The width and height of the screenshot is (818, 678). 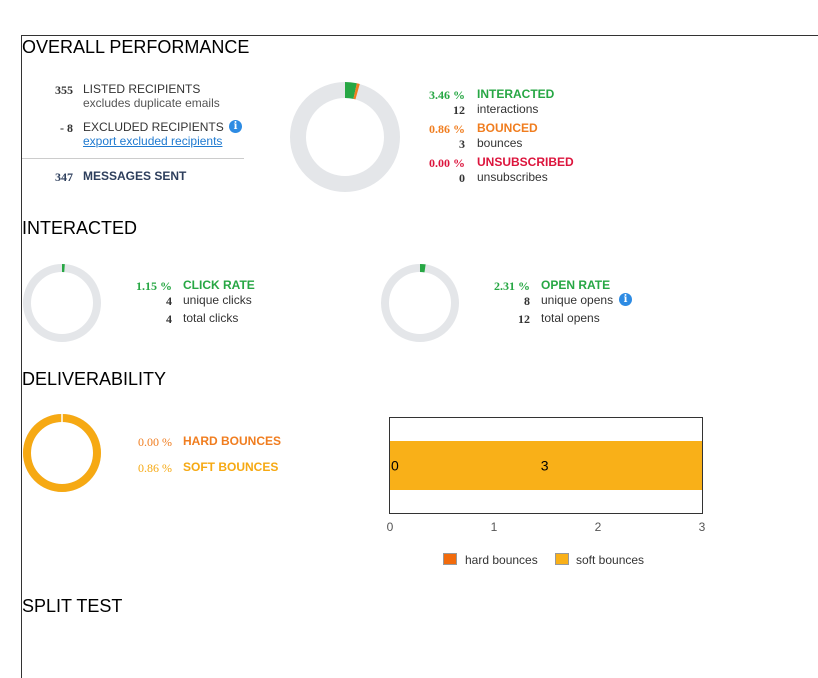 What do you see at coordinates (219, 285) in the screenshot?
I see `click-rate-label: CLICK RATE` at bounding box center [219, 285].